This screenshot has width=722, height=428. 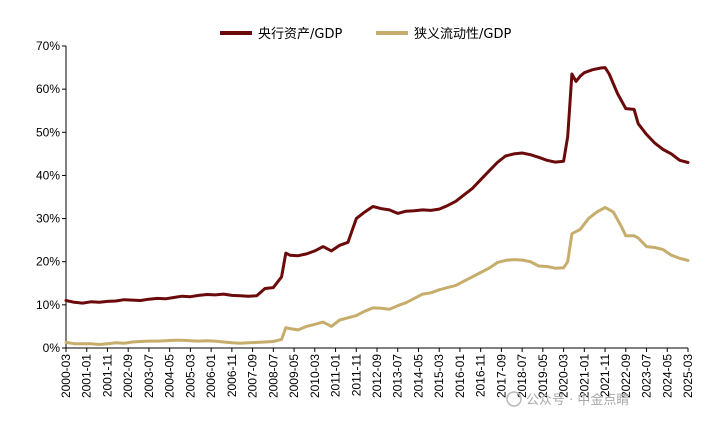 I want to click on x-tick-label: 2018-07, so click(x=522, y=376).